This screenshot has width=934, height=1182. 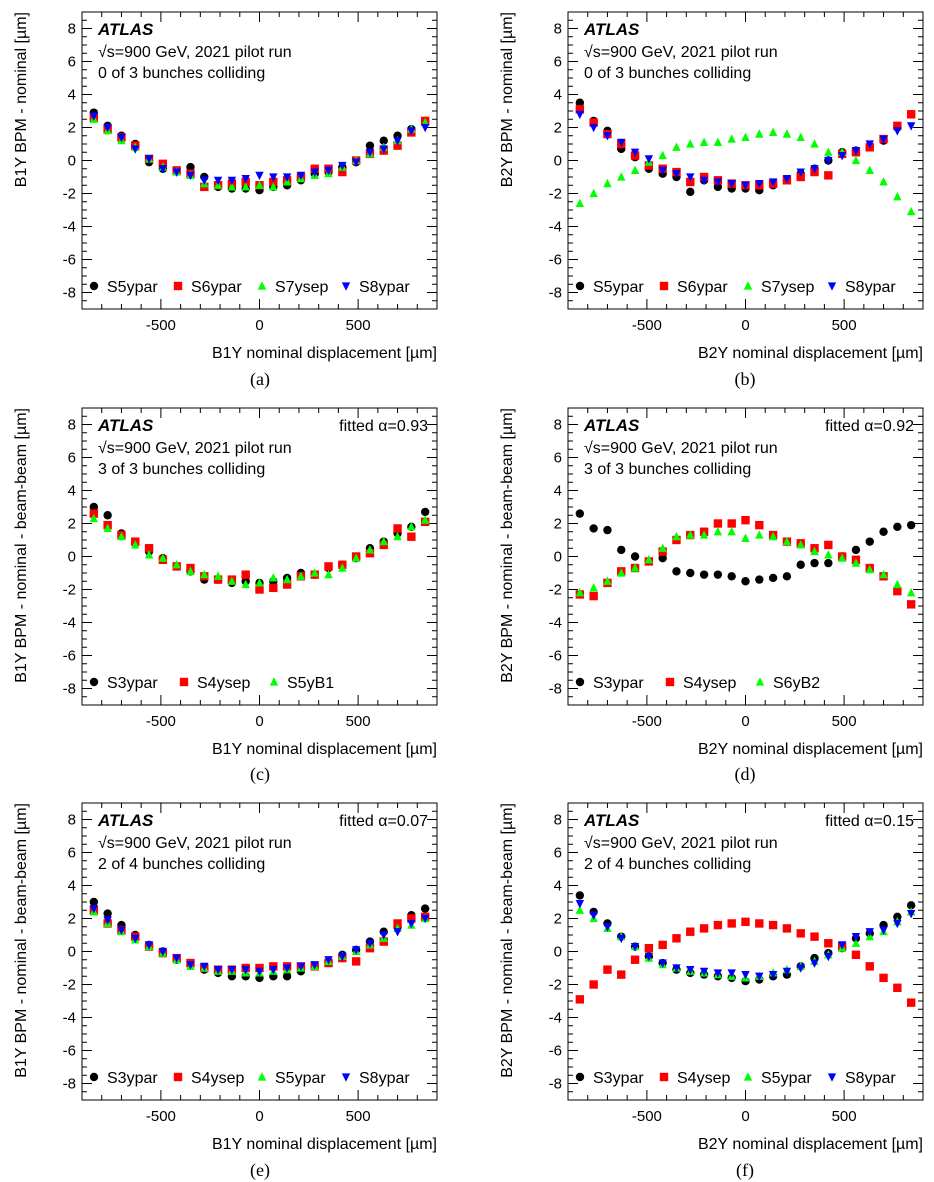 I want to click on series-S7ysep, so click(x=745, y=171).